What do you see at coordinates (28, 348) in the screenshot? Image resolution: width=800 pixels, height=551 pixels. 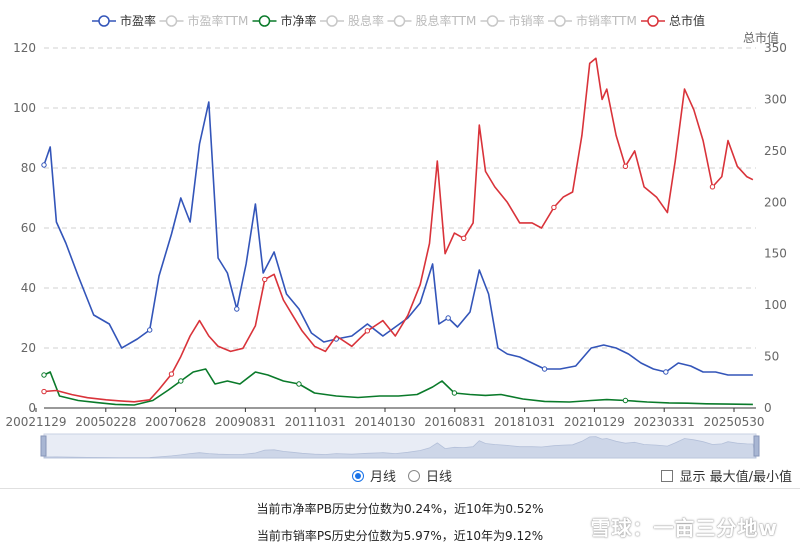 I see `left-tick-label: 20` at bounding box center [28, 348].